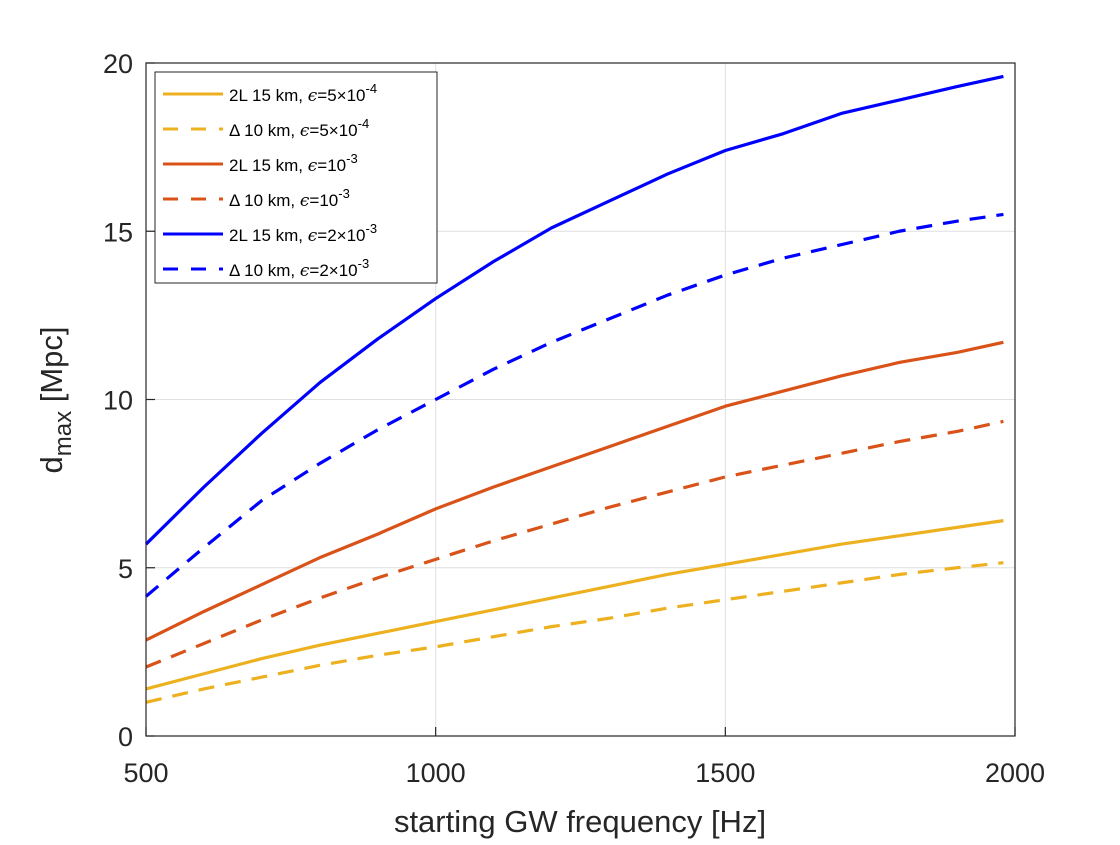 The height and width of the screenshot is (845, 1120). I want to click on legend-entry: Δ 10 km, ϵ=10-3, so click(289, 198).